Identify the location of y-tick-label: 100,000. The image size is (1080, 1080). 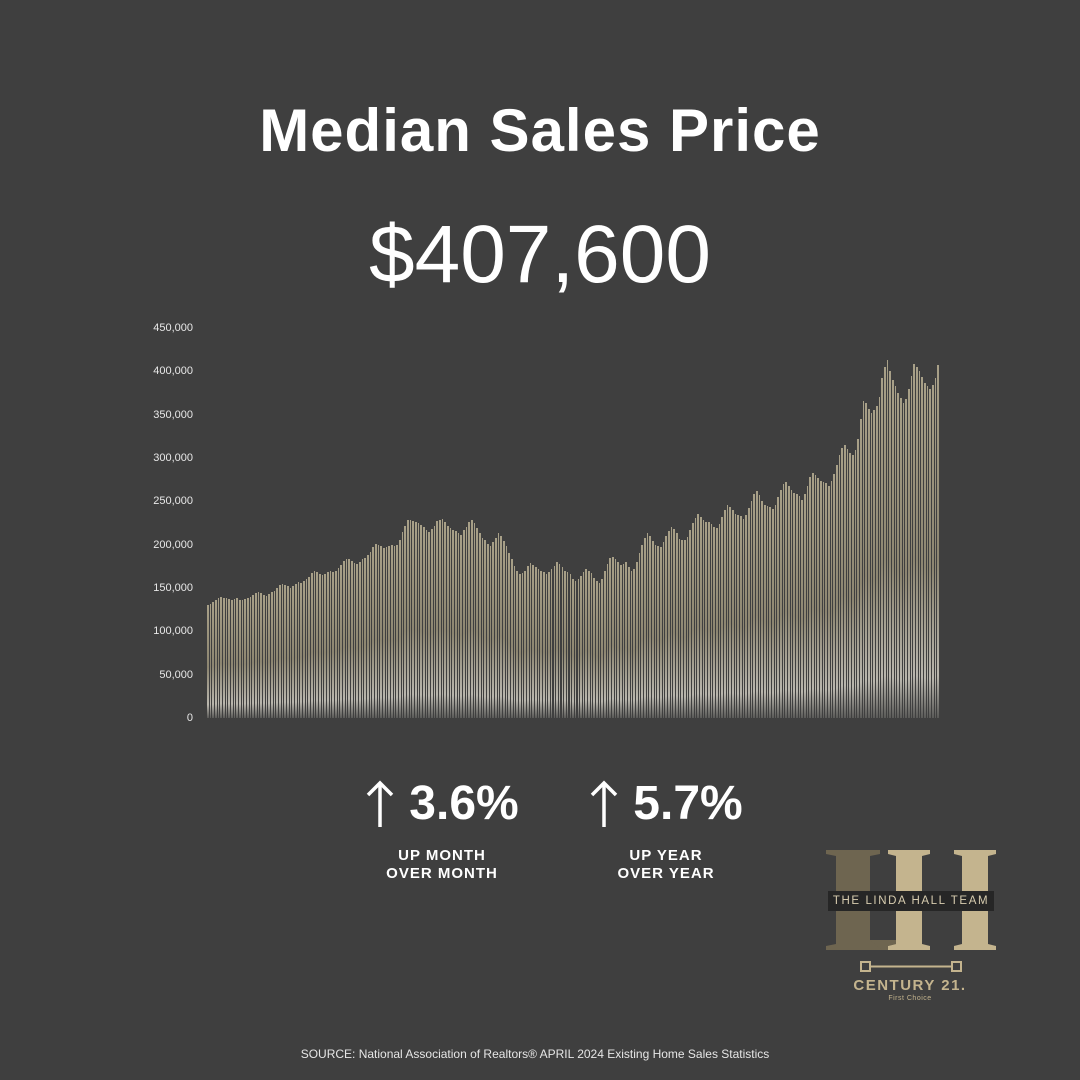
(173, 631).